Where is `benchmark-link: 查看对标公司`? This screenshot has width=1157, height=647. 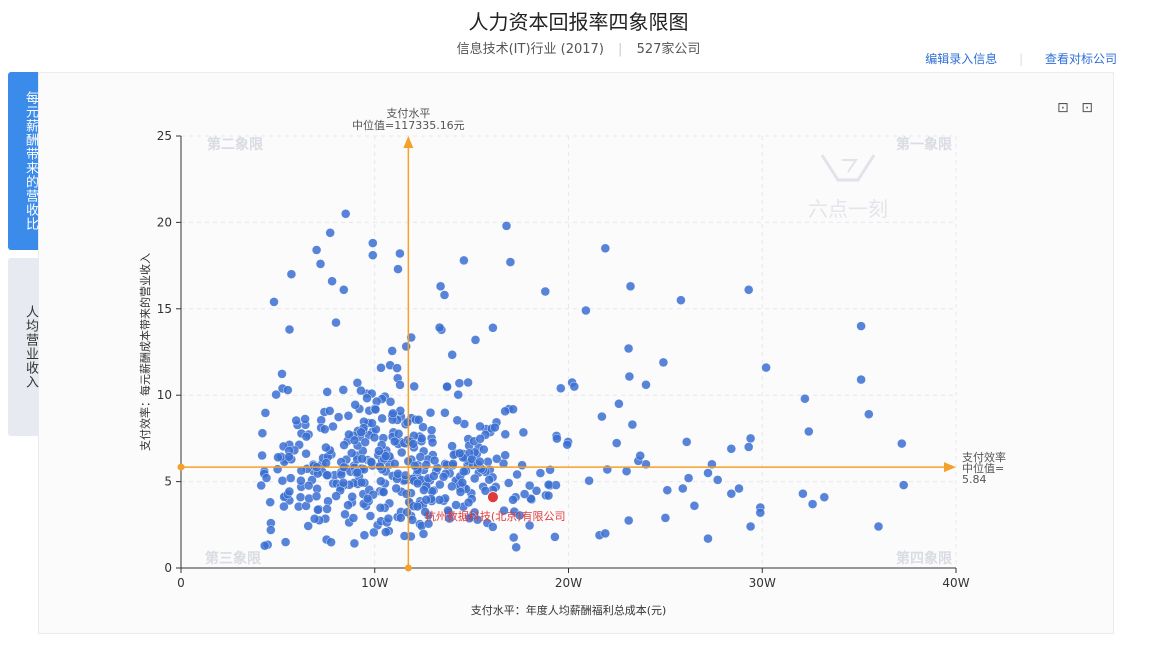
benchmark-link: 查看对标公司 is located at coordinates (1080, 59).